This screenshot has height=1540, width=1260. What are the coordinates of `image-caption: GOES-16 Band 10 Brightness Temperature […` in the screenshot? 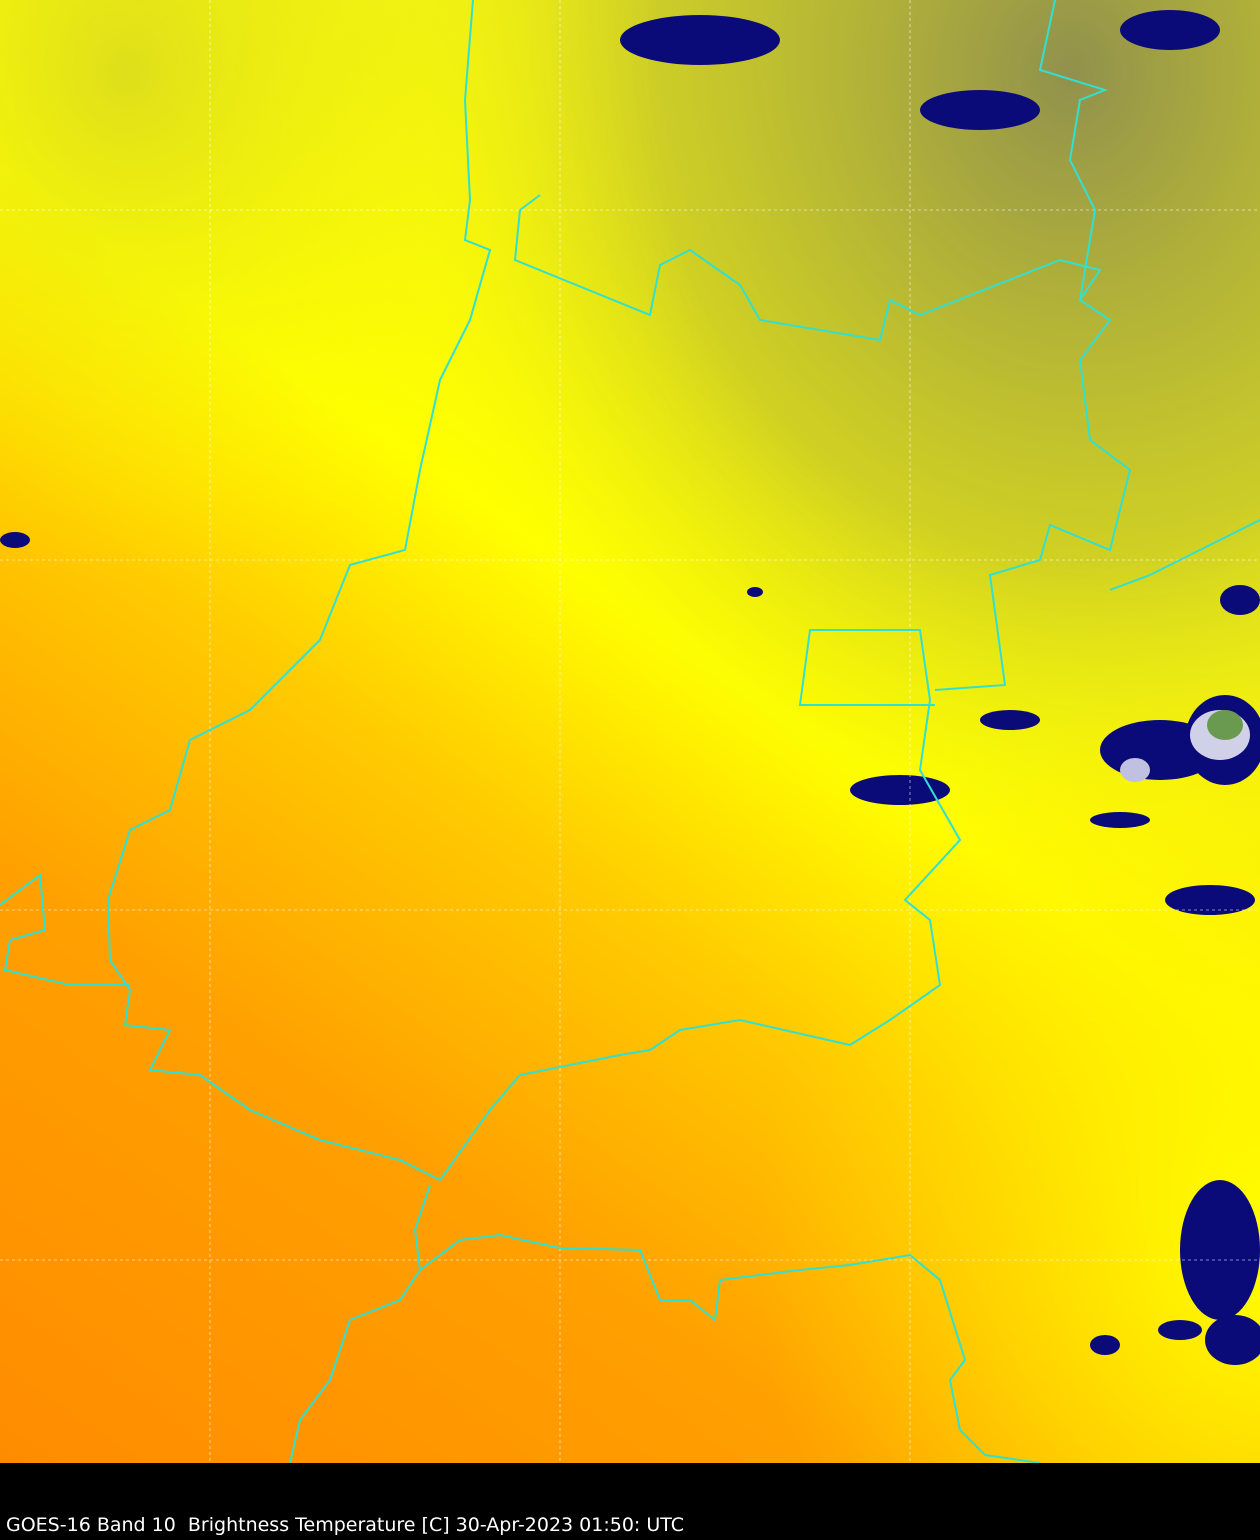 It's located at (345, 1525).